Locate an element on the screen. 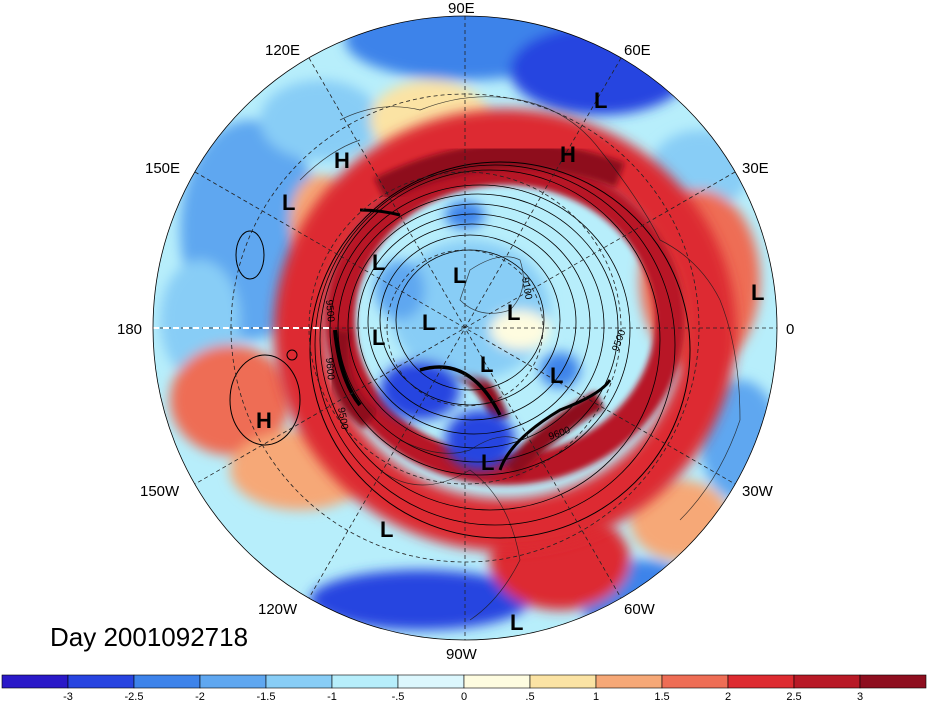 The image size is (928, 702). colorbar-tick-label: 0 is located at coordinates (464, 696).